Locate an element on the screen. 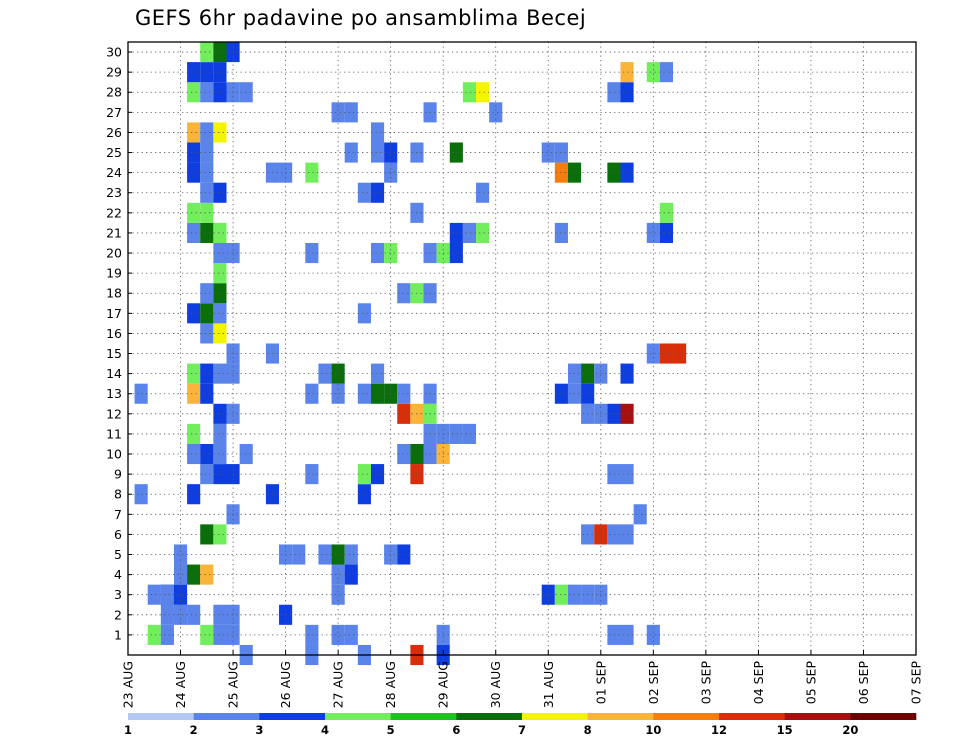  y-tick-label: 16 is located at coordinates (114, 333).